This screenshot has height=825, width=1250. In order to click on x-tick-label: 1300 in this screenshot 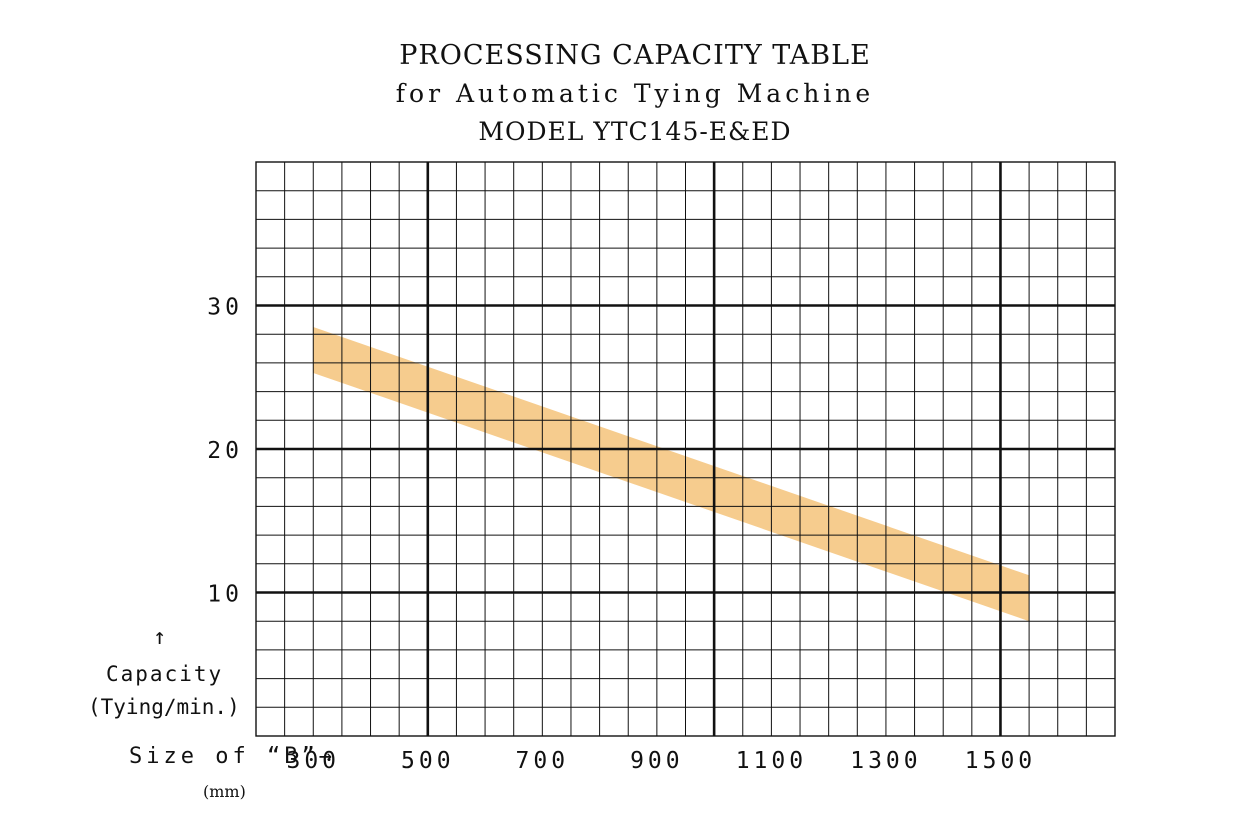, I will do `click(885, 761)`.